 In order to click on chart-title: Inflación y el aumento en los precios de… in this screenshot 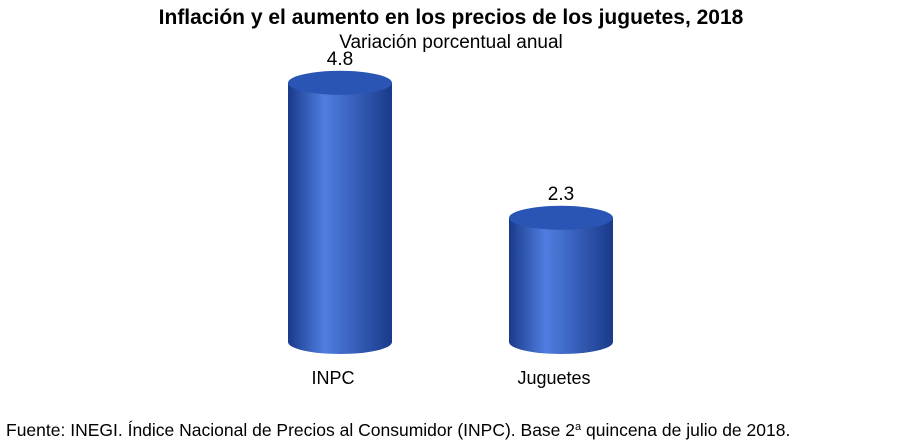, I will do `click(451, 17)`.